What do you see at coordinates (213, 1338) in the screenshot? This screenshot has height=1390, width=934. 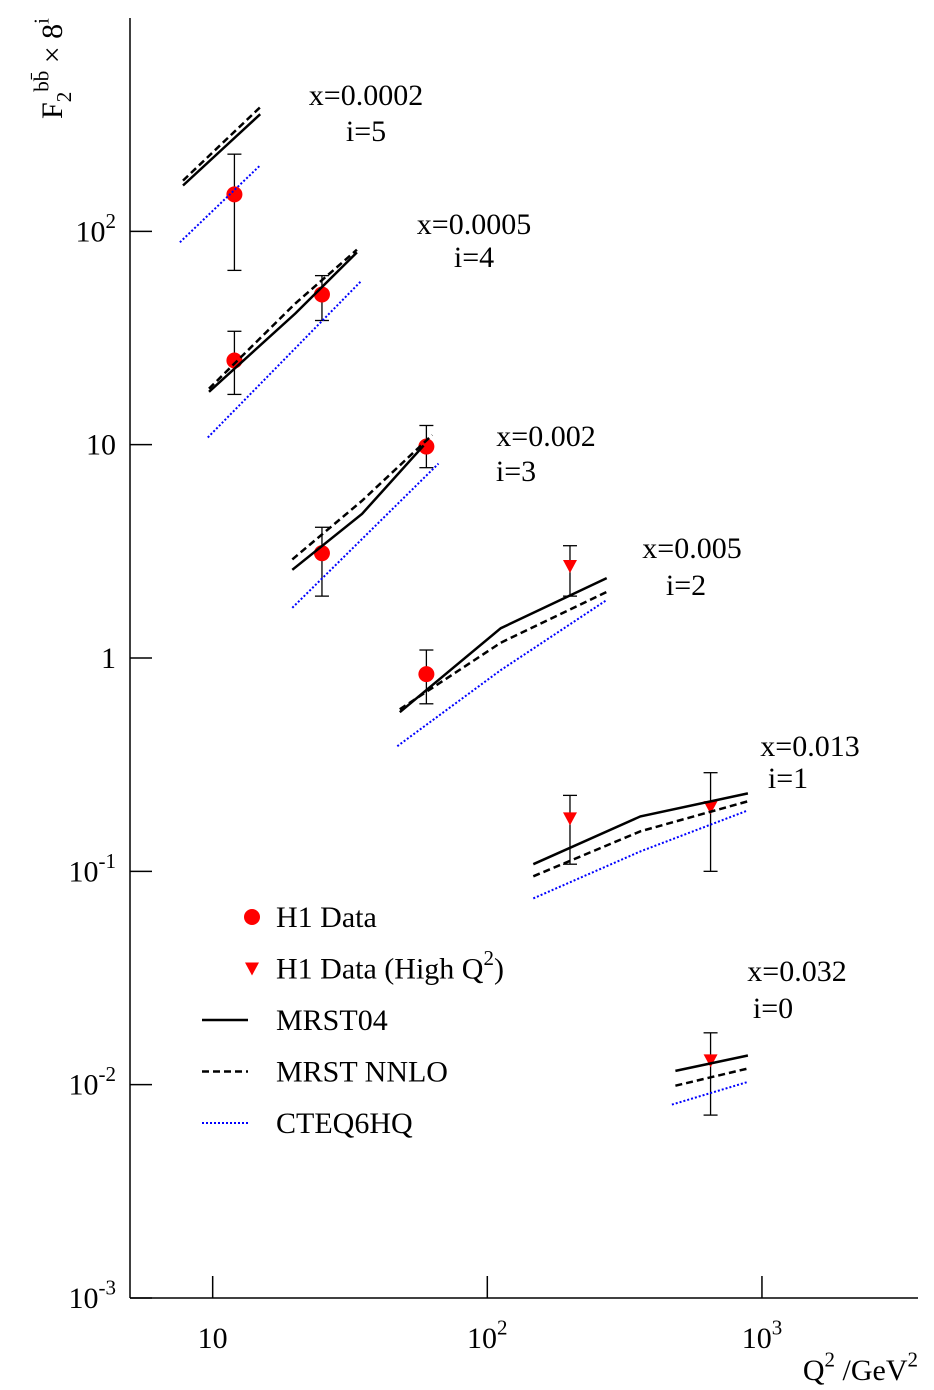 I see `x-tick-label: 10` at bounding box center [213, 1338].